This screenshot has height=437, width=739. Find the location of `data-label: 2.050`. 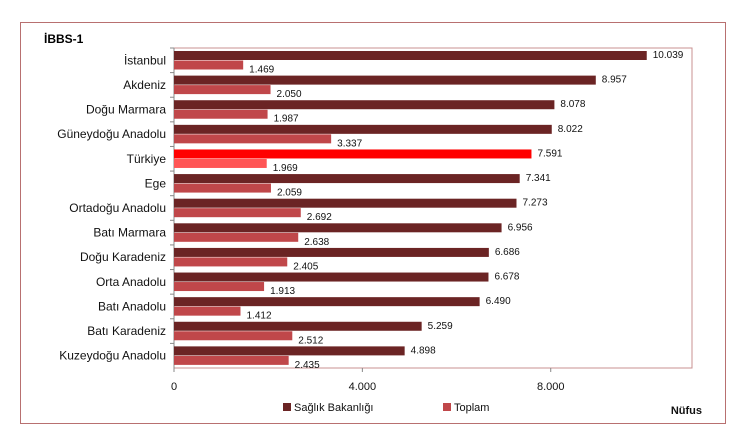

data-label: 2.050 is located at coordinates (289, 94).